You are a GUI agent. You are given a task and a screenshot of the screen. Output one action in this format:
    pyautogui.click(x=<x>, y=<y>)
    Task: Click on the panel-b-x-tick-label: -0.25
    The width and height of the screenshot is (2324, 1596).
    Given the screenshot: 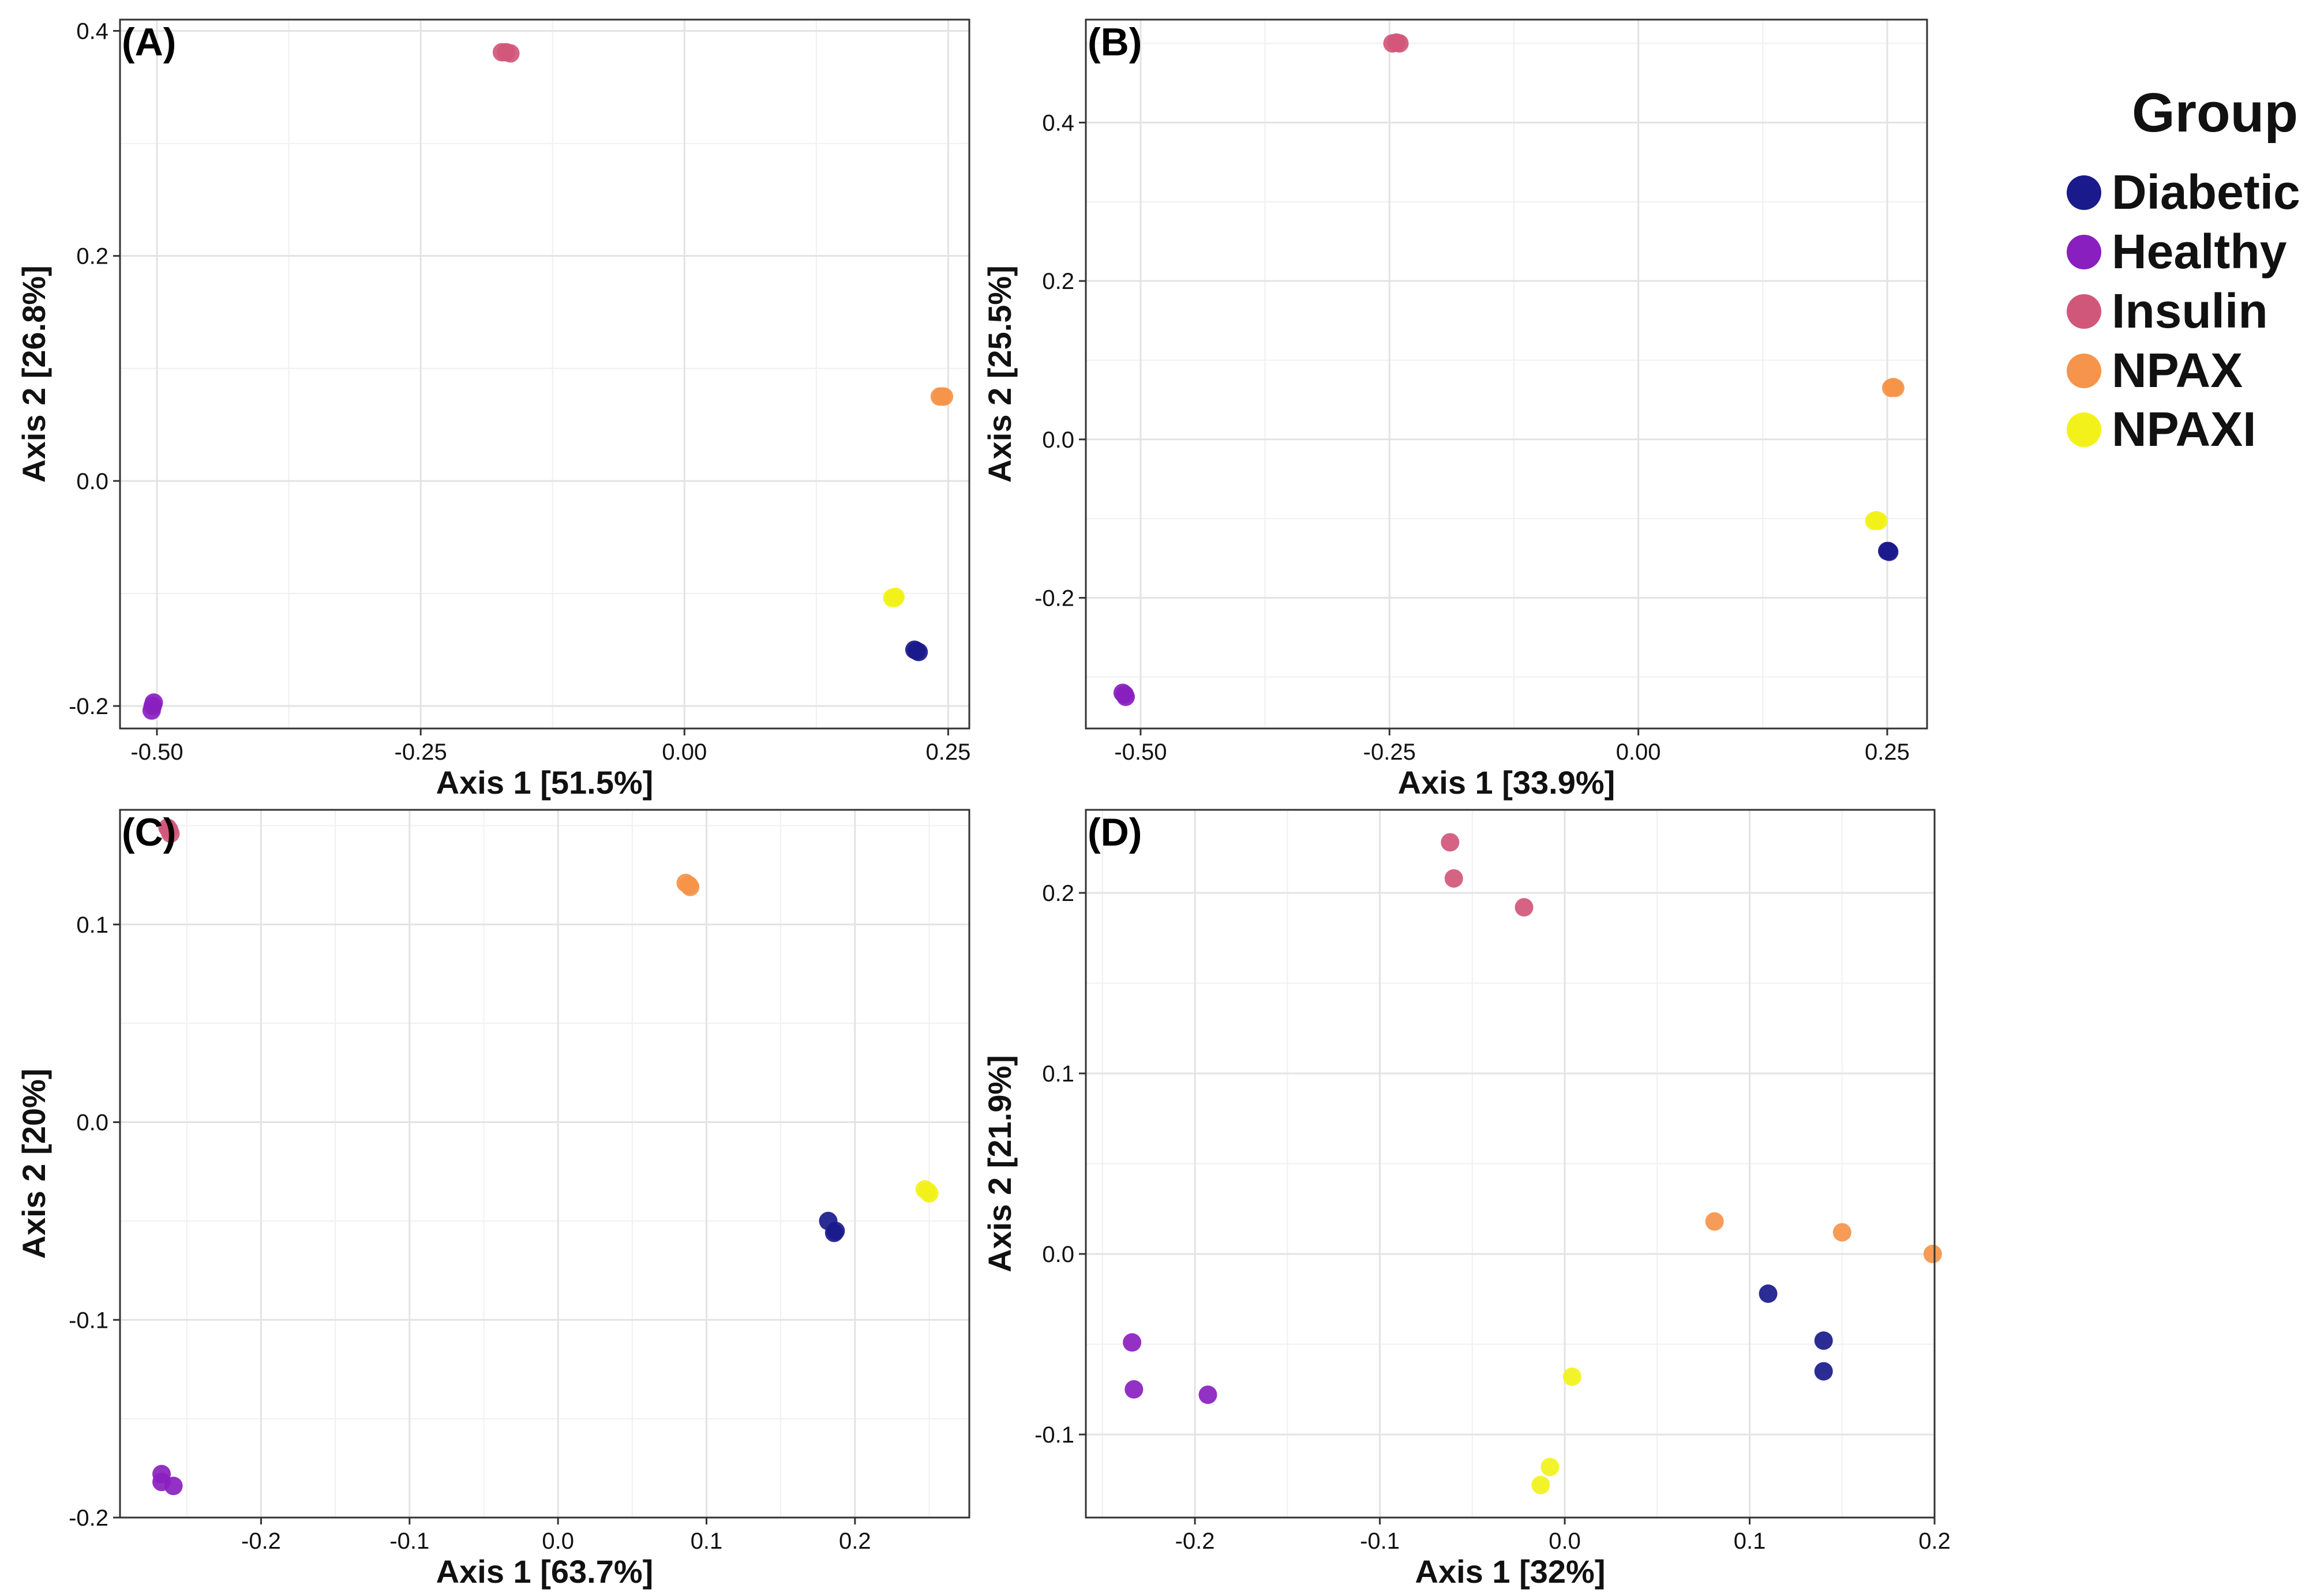 What is the action you would take?
    pyautogui.click(x=1389, y=752)
    